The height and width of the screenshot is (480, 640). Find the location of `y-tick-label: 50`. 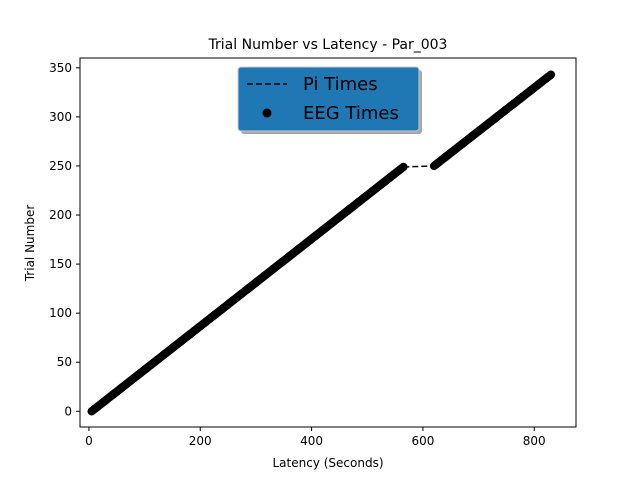

y-tick-label: 50 is located at coordinates (64, 362).